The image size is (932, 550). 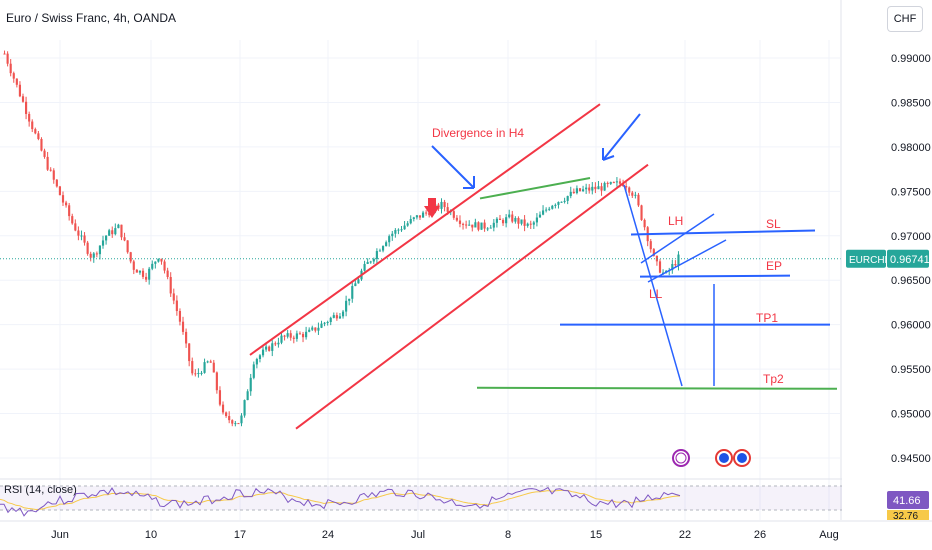 What do you see at coordinates (908, 500) in the screenshot?
I see `rsi-value-badge` at bounding box center [908, 500].